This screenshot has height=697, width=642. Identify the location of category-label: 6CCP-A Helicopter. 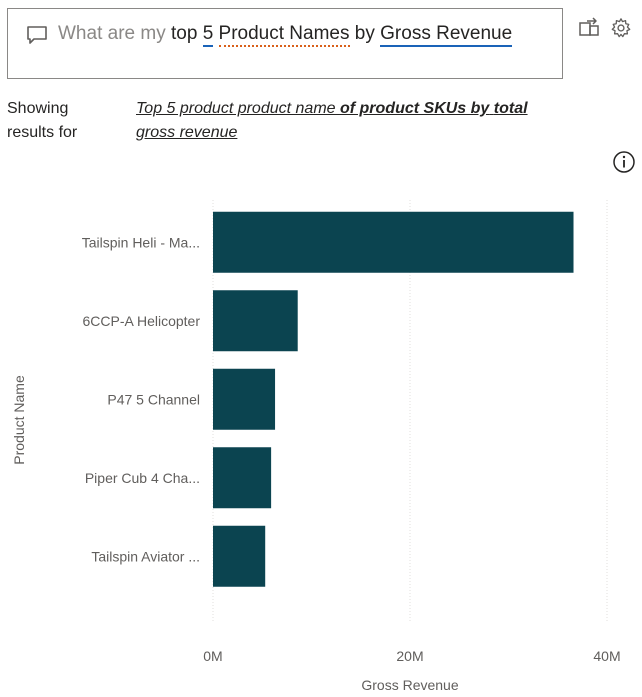
(142, 321).